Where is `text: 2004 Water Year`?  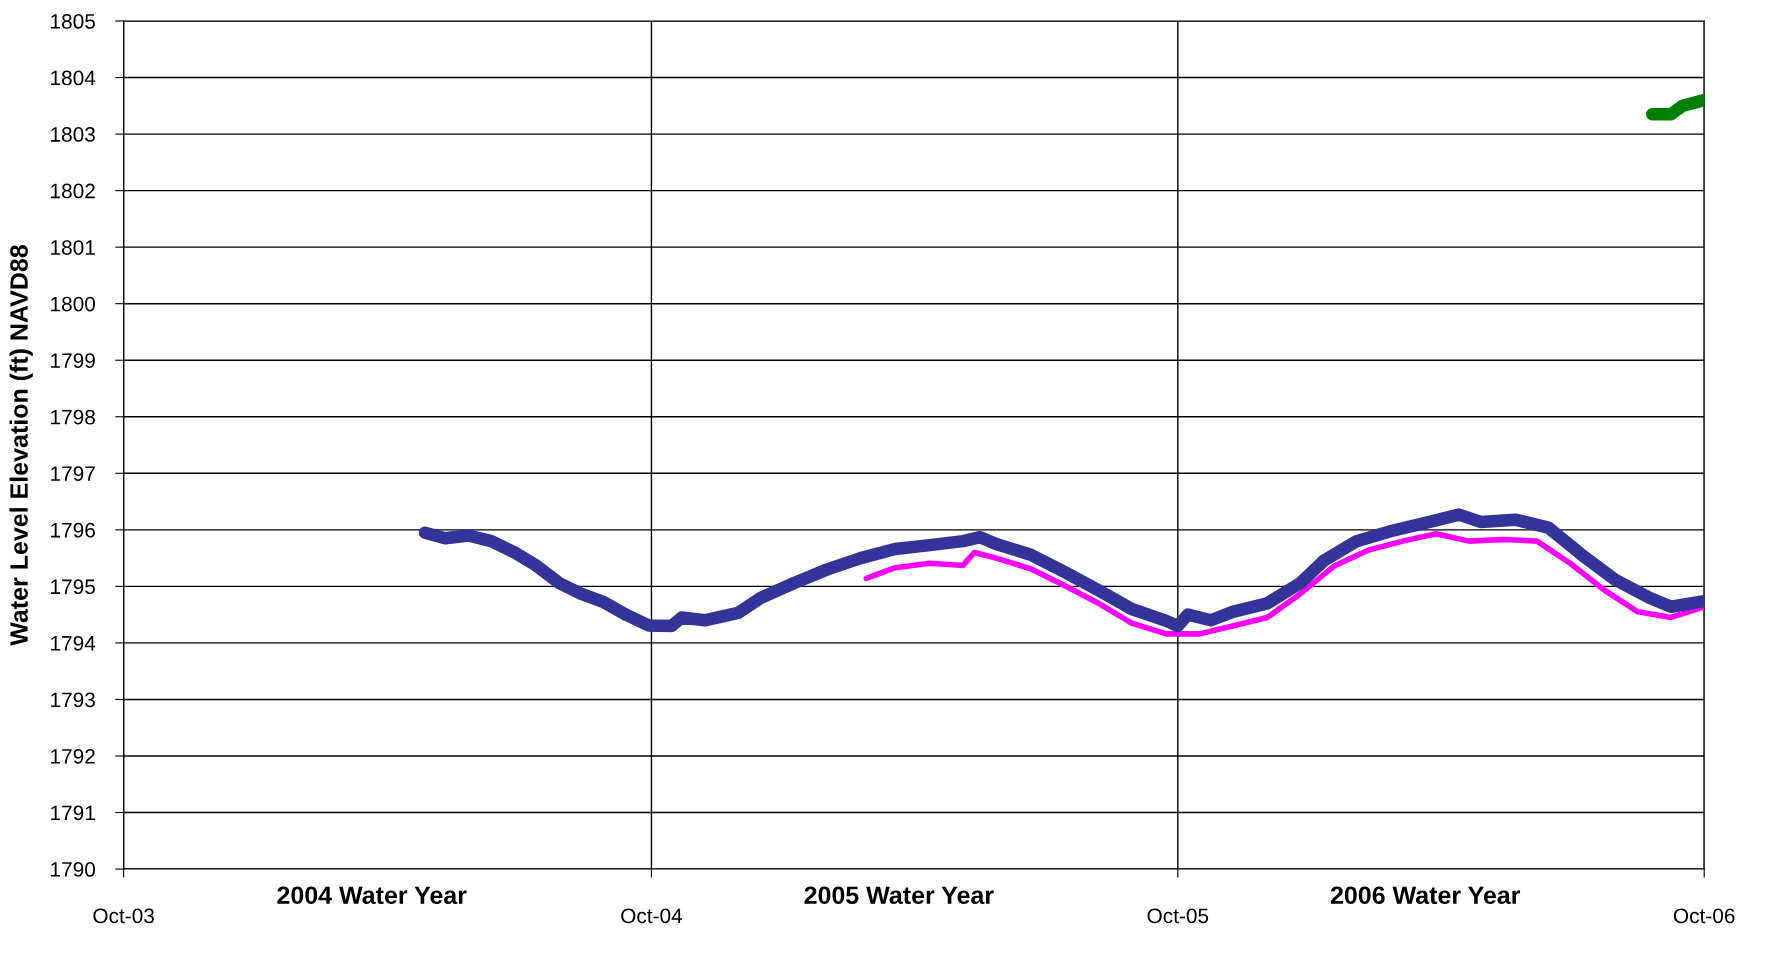 text: 2004 Water Year is located at coordinates (372, 895).